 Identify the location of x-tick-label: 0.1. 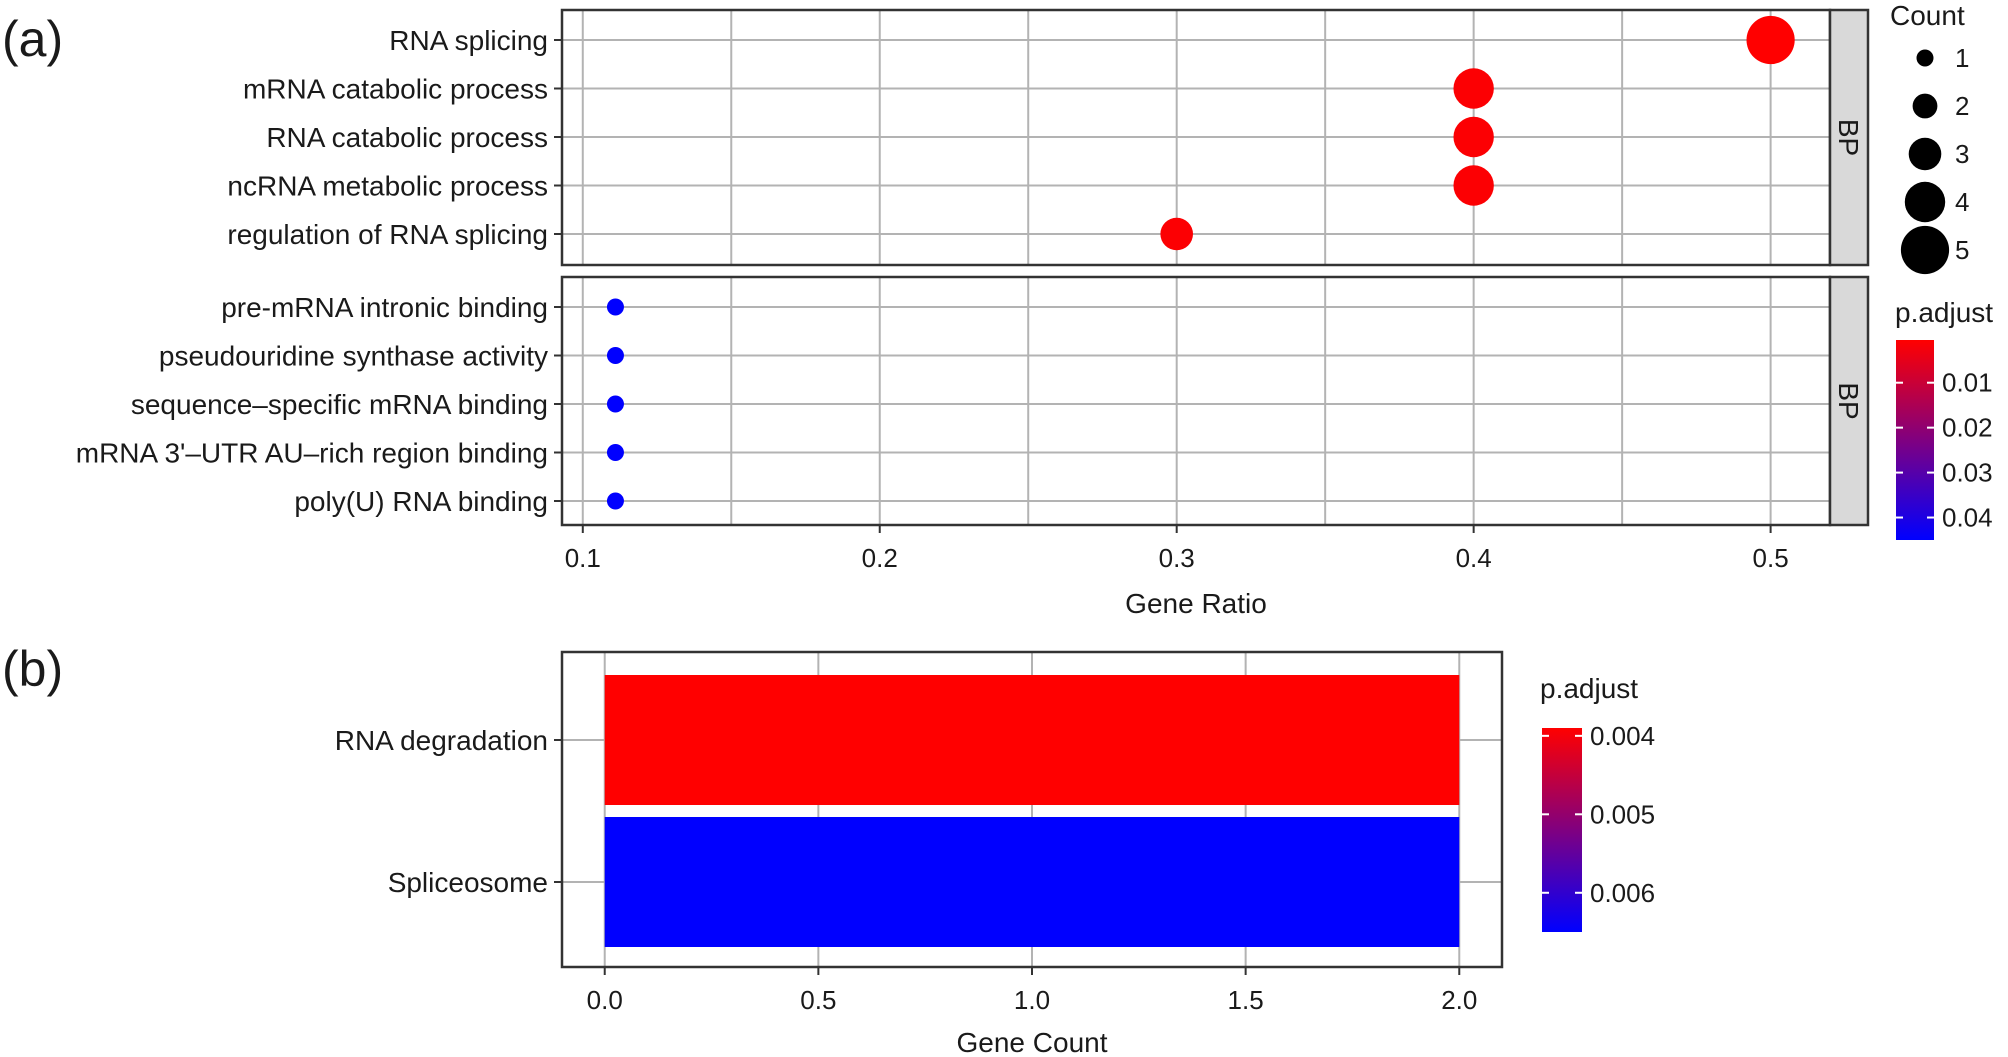
(583, 558).